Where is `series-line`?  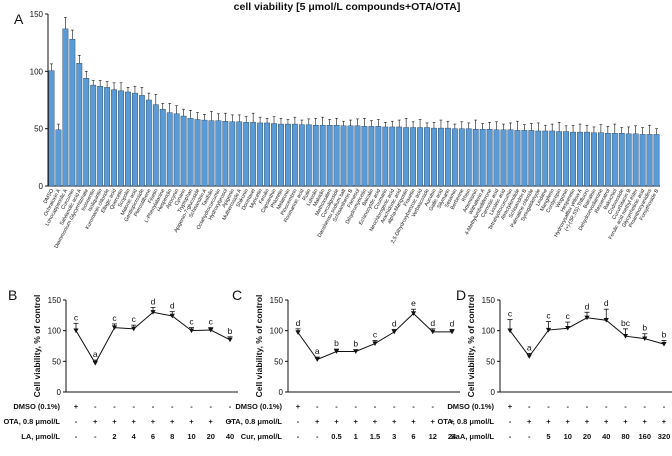 series-line is located at coordinates (153, 338).